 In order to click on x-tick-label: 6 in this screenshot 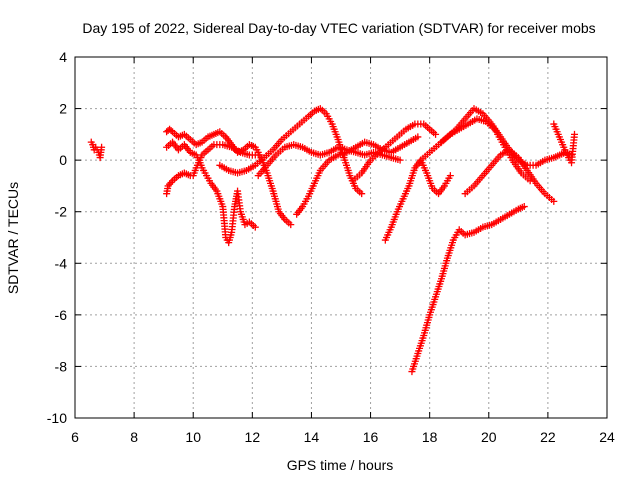, I will do `click(75, 437)`.